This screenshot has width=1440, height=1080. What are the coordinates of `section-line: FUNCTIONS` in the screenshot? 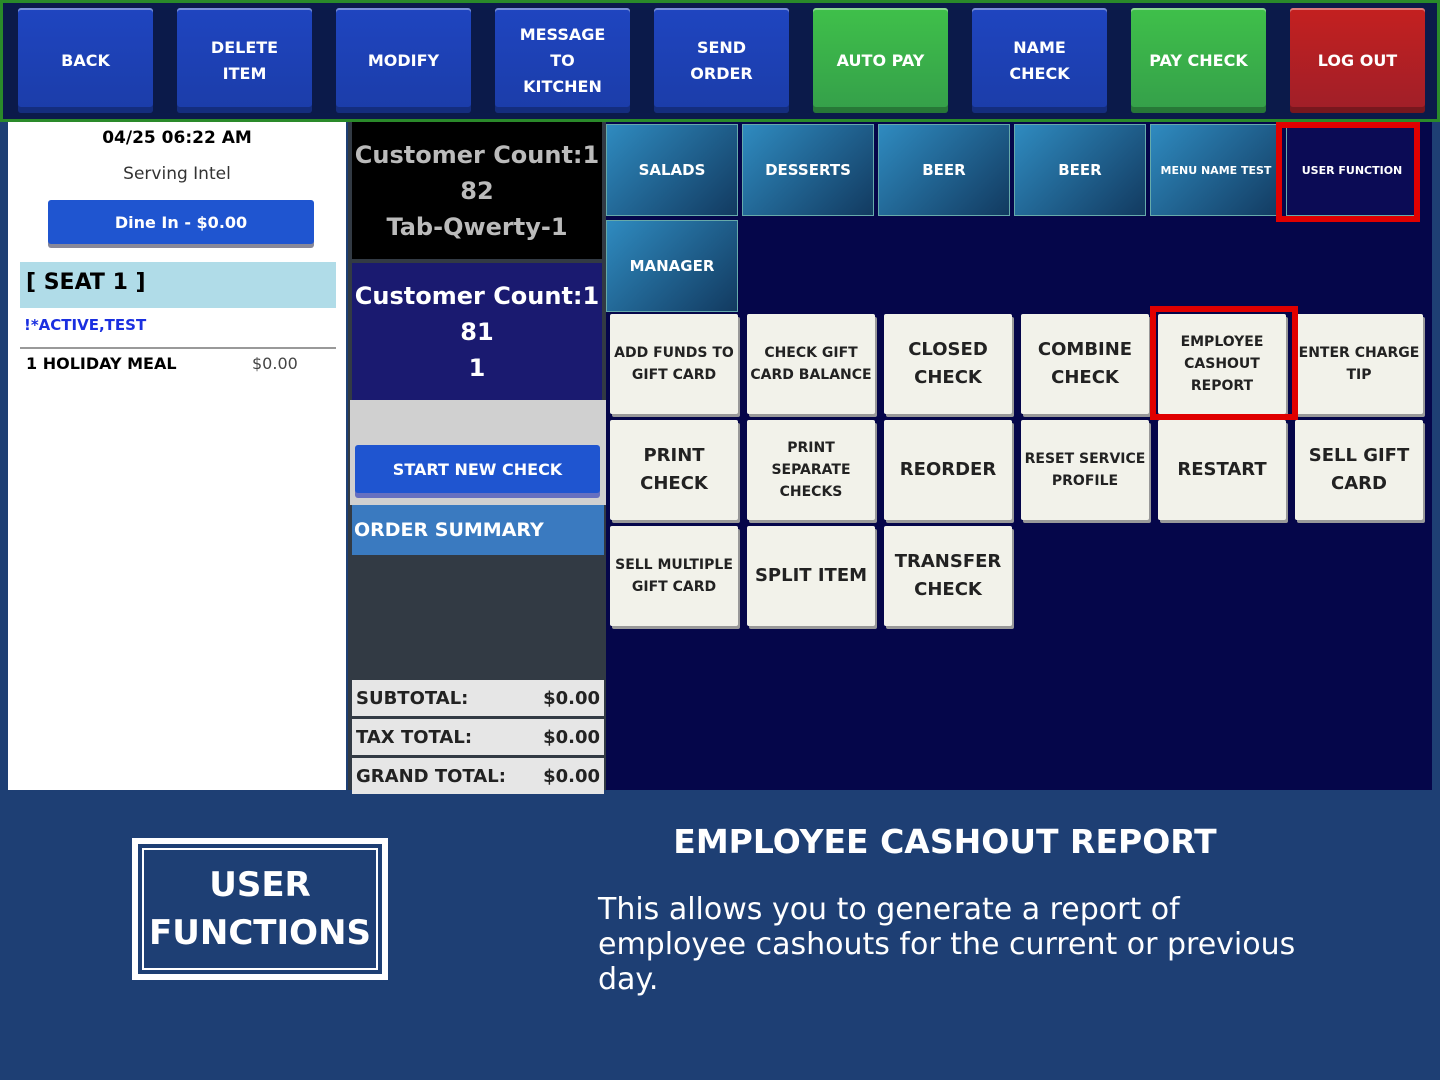 It's located at (260, 933).